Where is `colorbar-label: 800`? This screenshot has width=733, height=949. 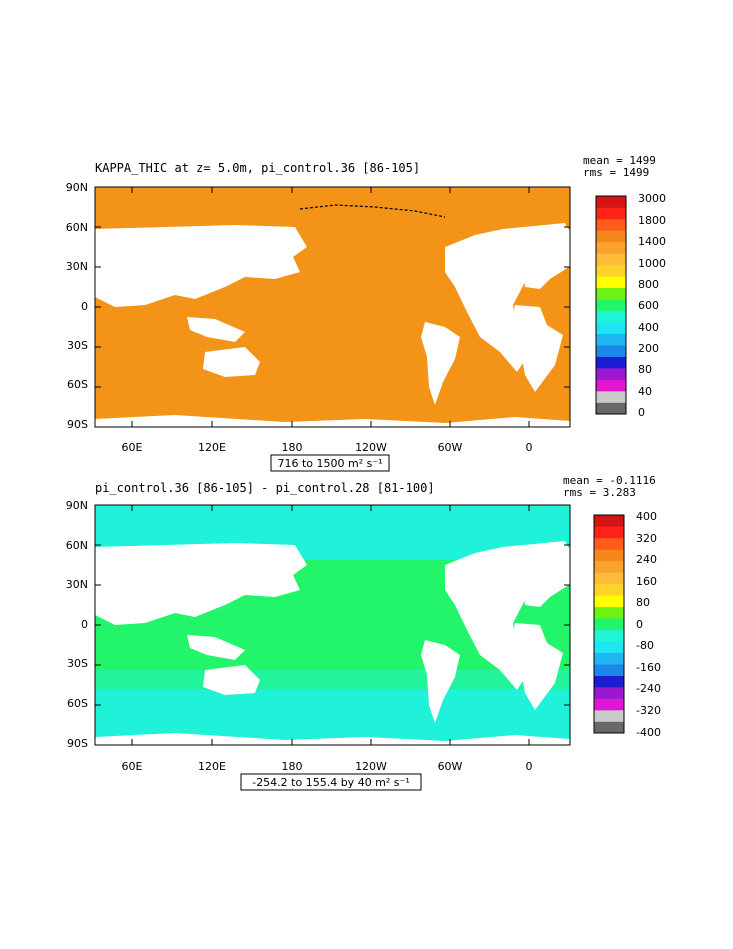 colorbar-label: 800 is located at coordinates (648, 284).